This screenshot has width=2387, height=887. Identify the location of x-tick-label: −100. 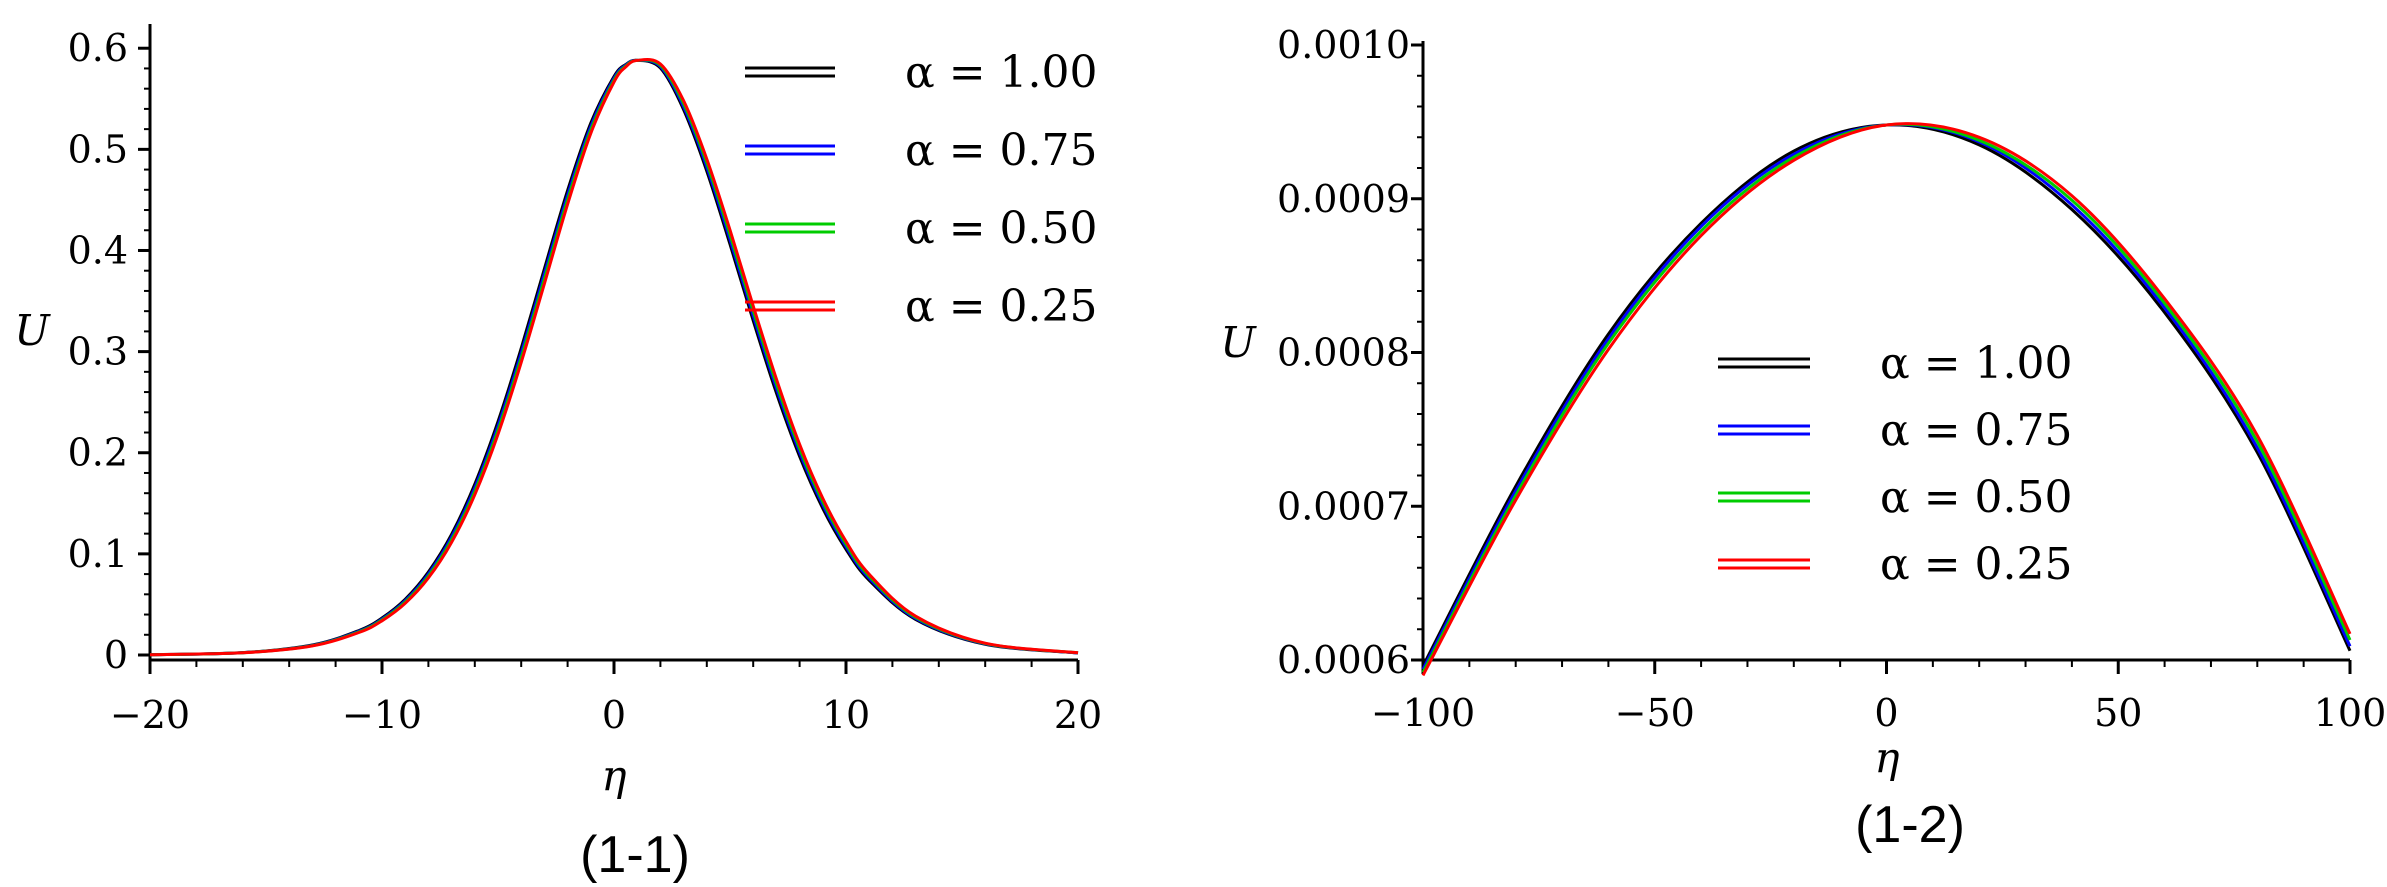
(1423, 713).